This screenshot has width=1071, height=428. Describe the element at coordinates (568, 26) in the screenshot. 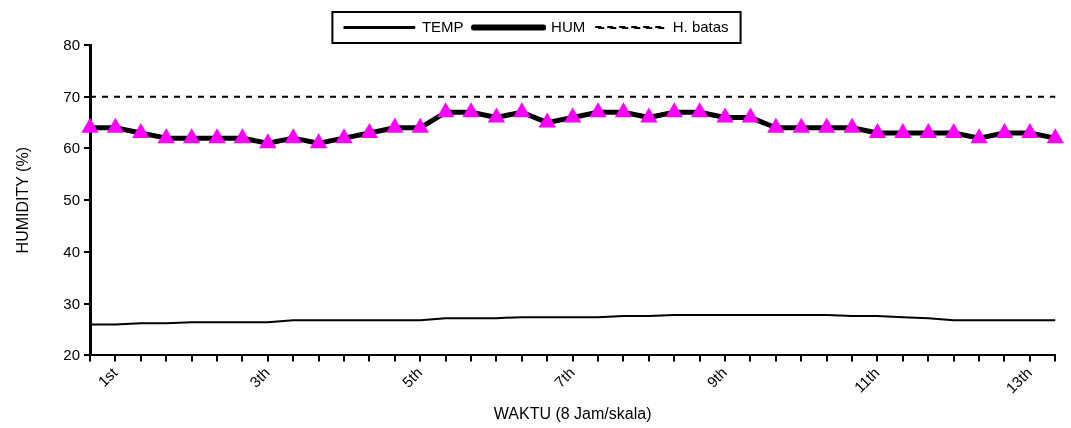

I see `legend-label: HUM` at that location.